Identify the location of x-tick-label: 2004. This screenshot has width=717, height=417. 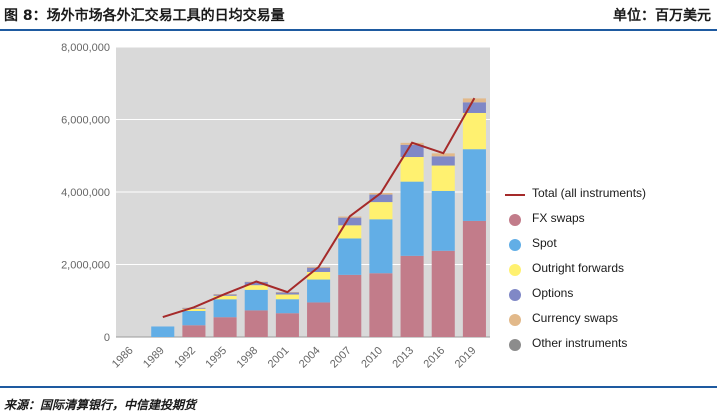
(310, 358).